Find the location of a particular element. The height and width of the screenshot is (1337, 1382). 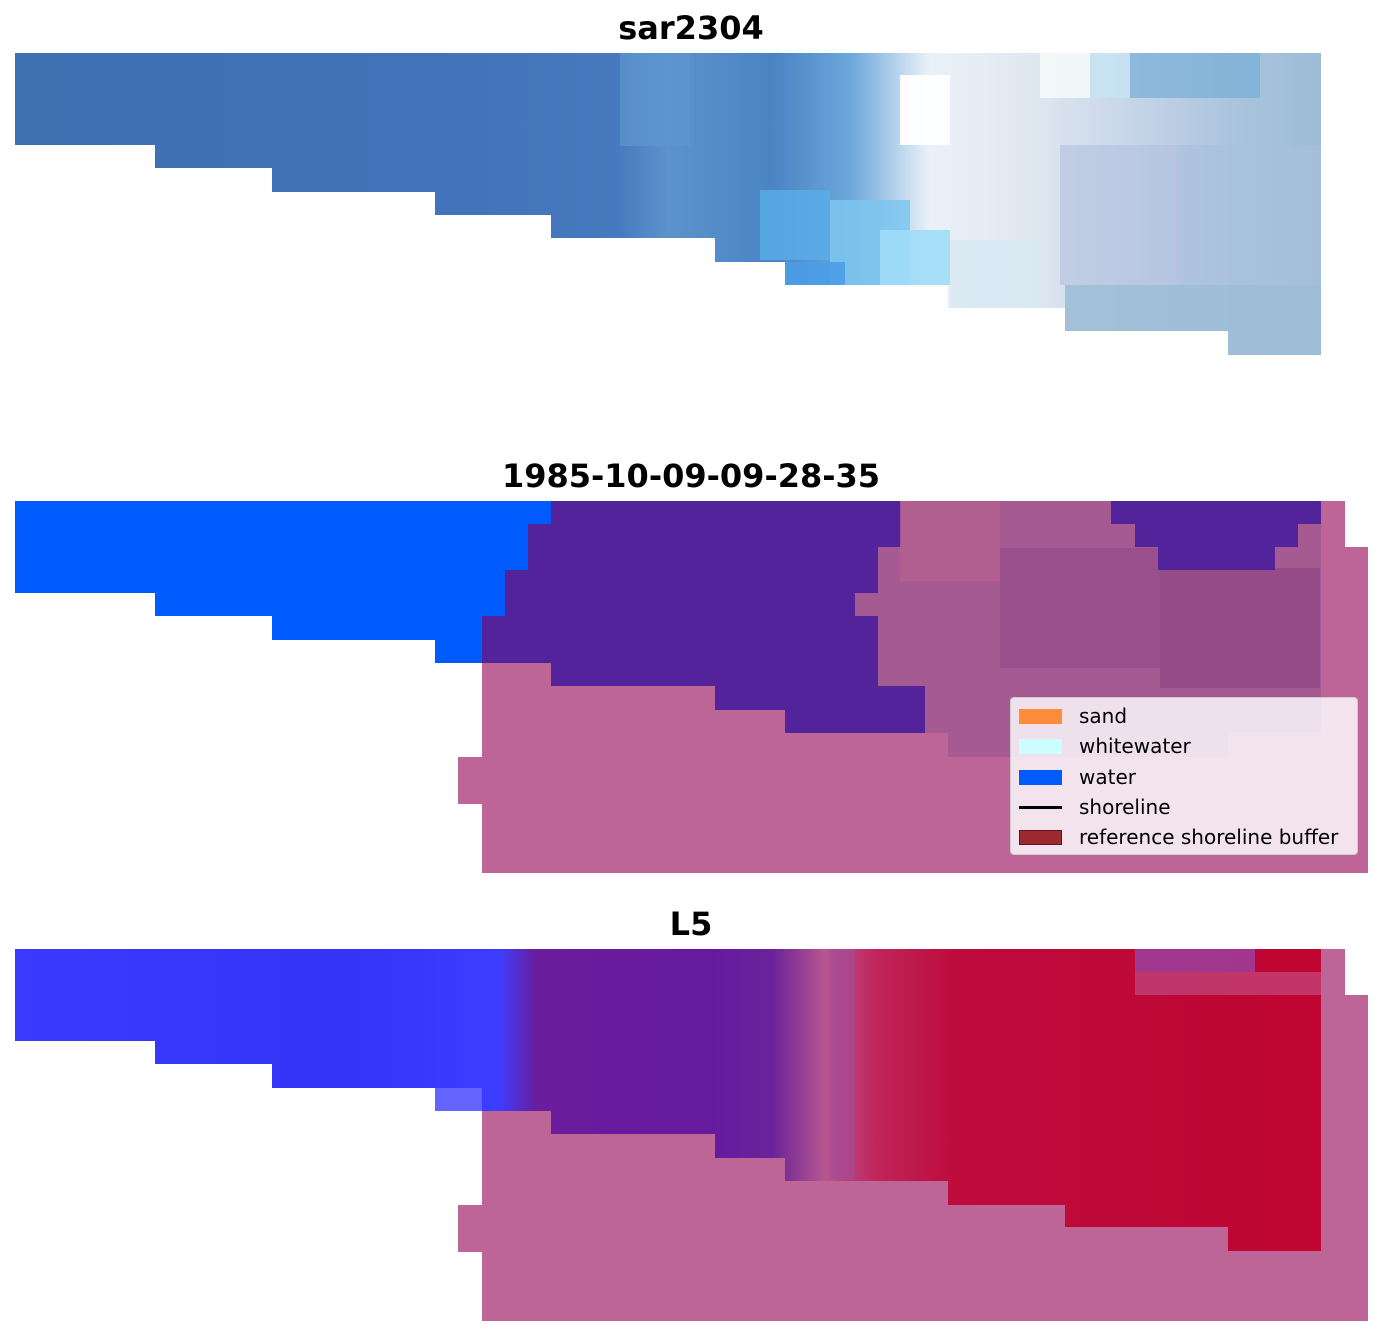

buffer-swatch is located at coordinates (1040, 837).